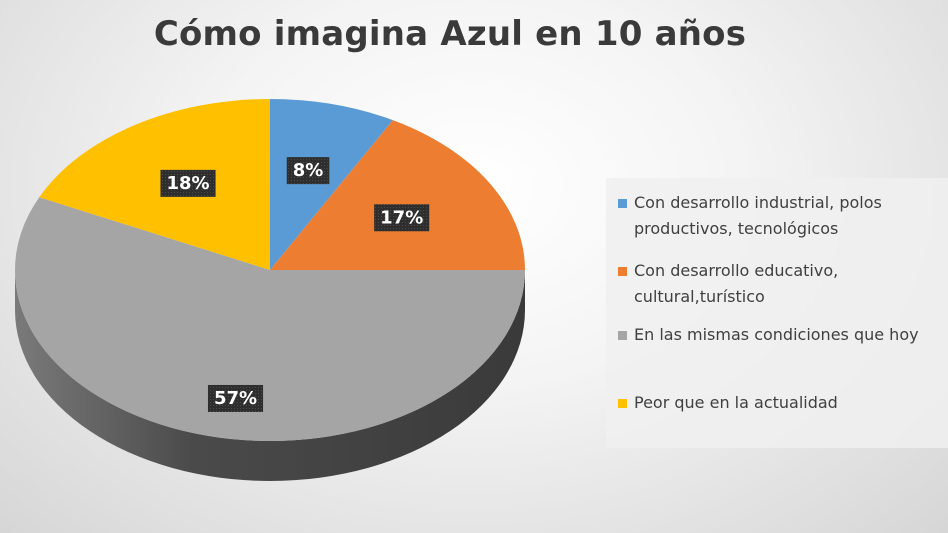 This screenshot has width=948, height=533. Describe the element at coordinates (622, 403) in the screenshot. I see `legend-swatch-peor` at that location.